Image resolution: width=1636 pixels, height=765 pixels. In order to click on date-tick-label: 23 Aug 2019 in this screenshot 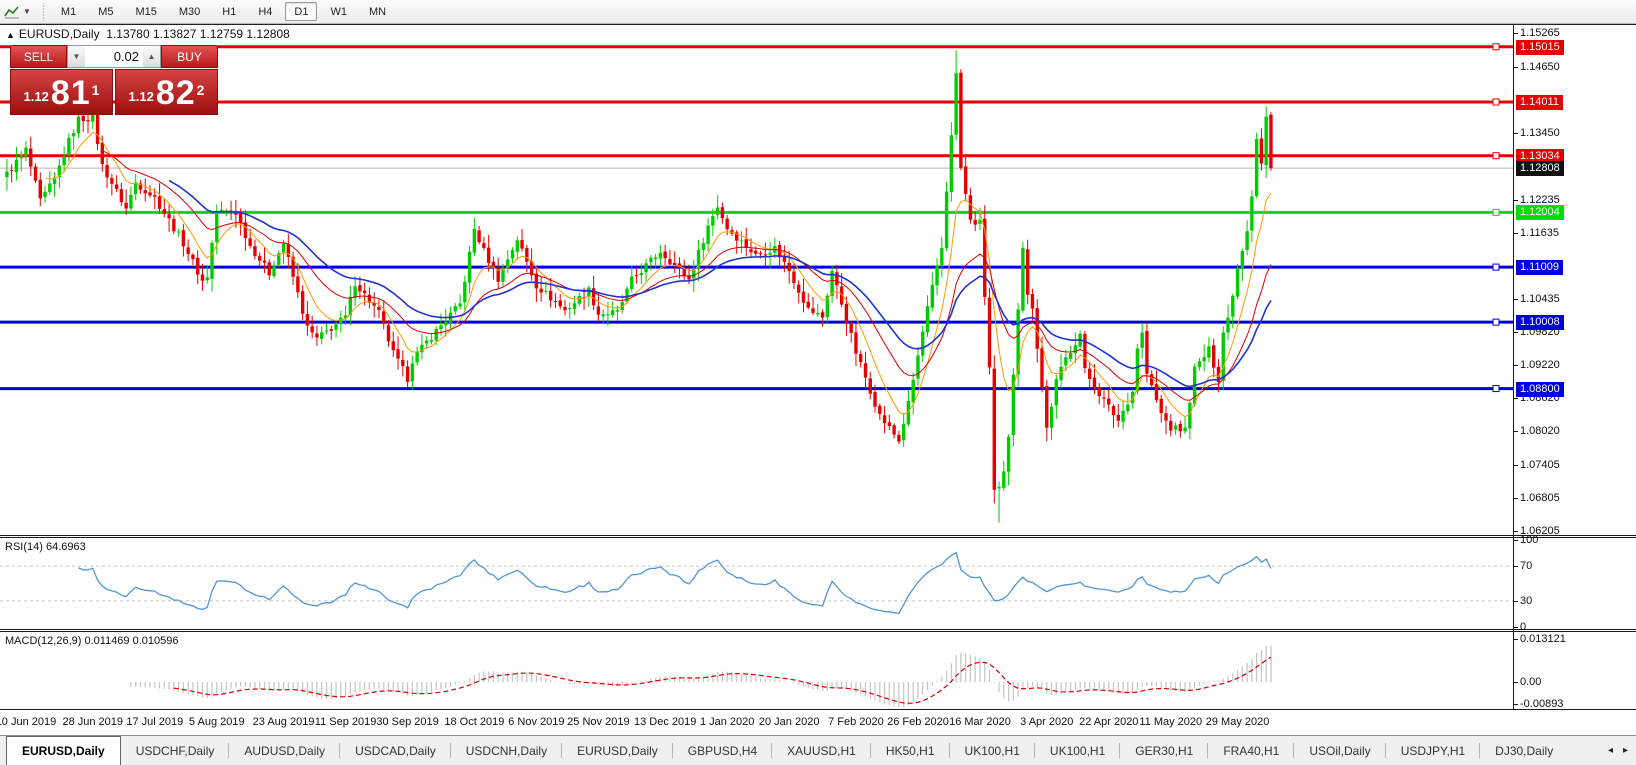, I will do `click(283, 722)`.